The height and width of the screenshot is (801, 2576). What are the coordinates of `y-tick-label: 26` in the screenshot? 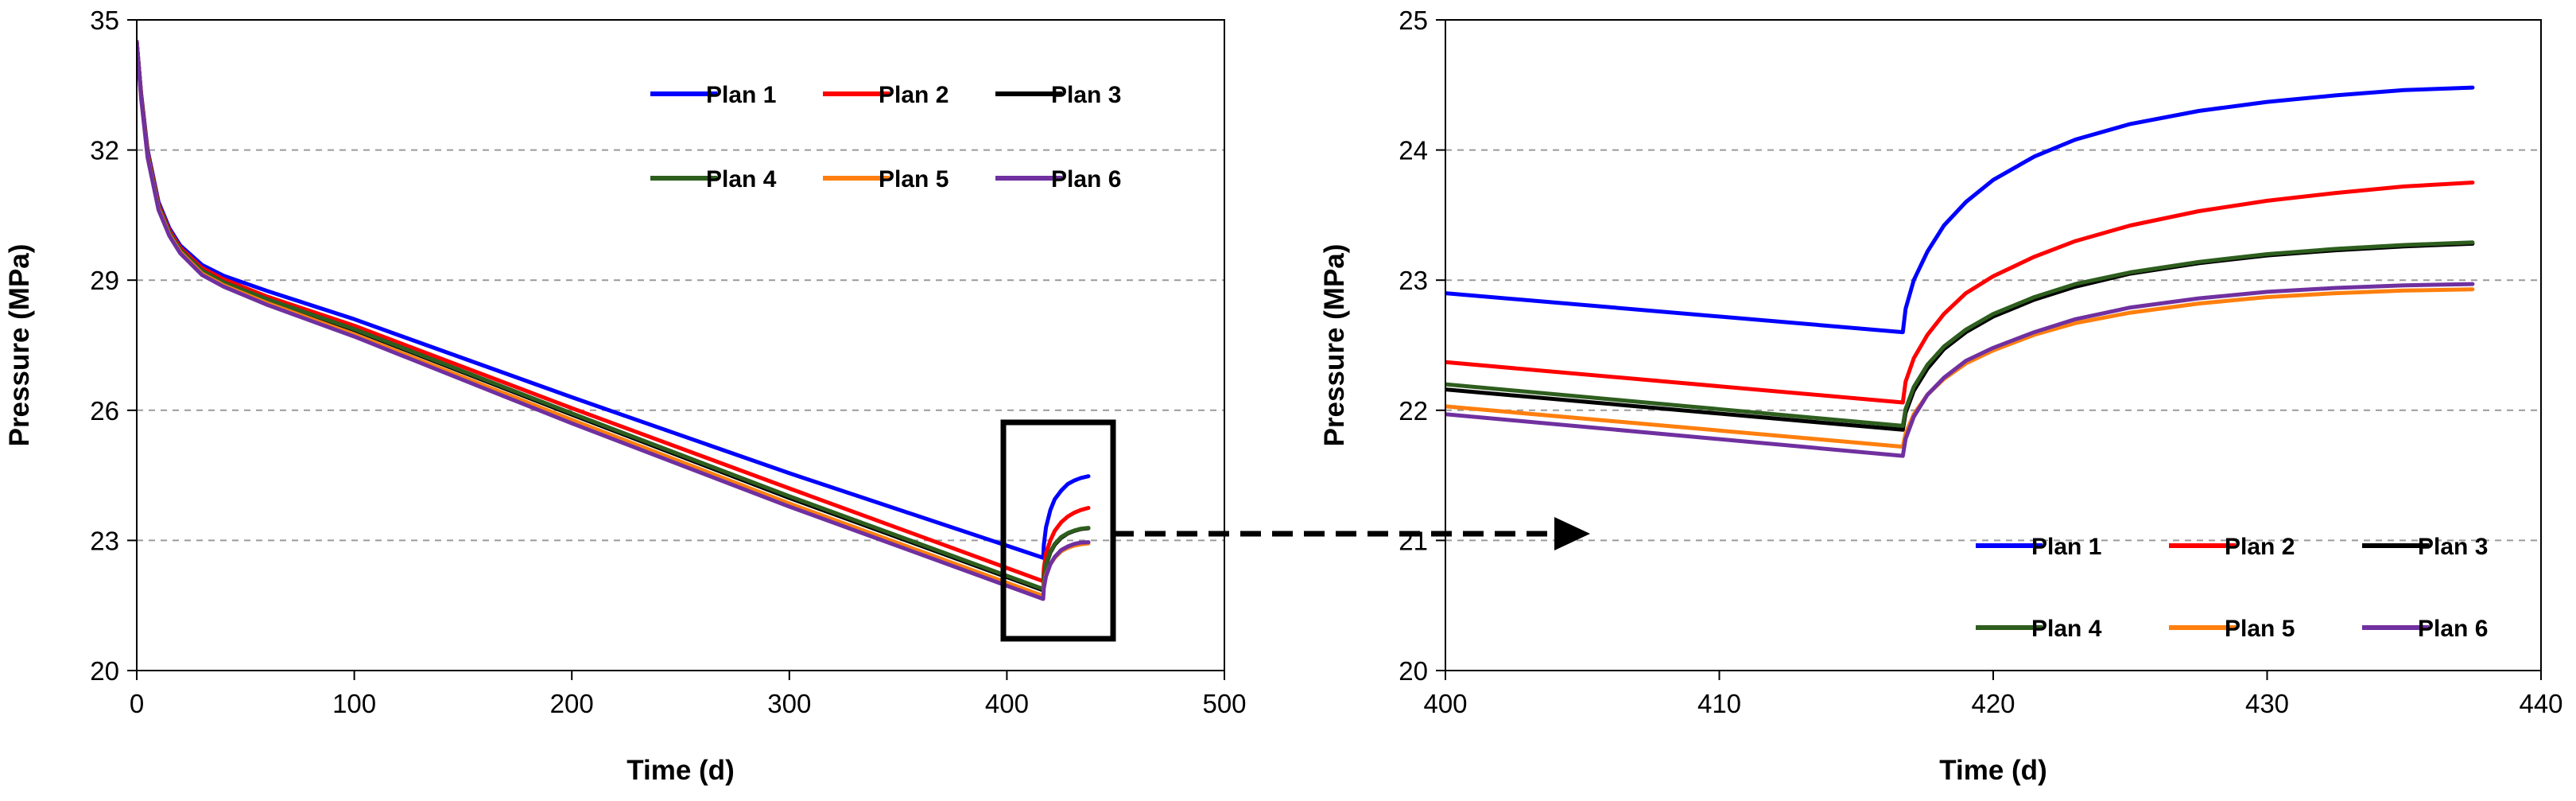 It's located at (105, 411).